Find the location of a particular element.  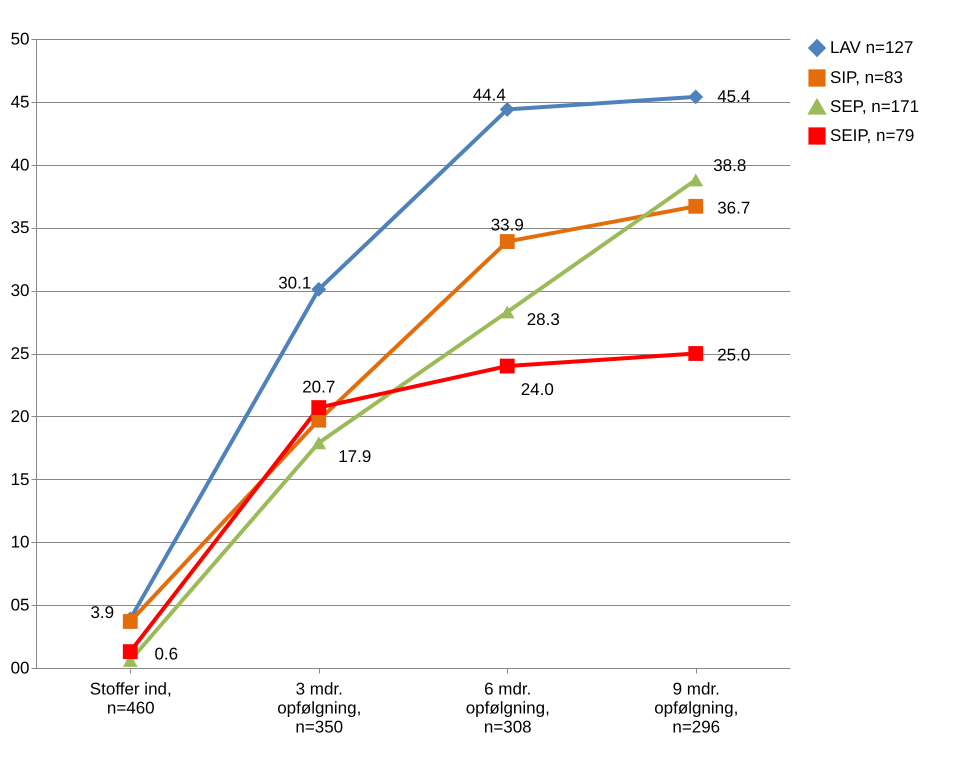

y-tick-label: 20 is located at coordinates (20, 416).